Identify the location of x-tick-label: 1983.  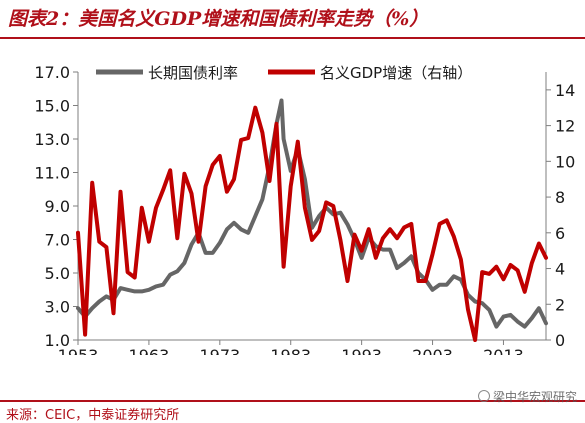
(290, 350).